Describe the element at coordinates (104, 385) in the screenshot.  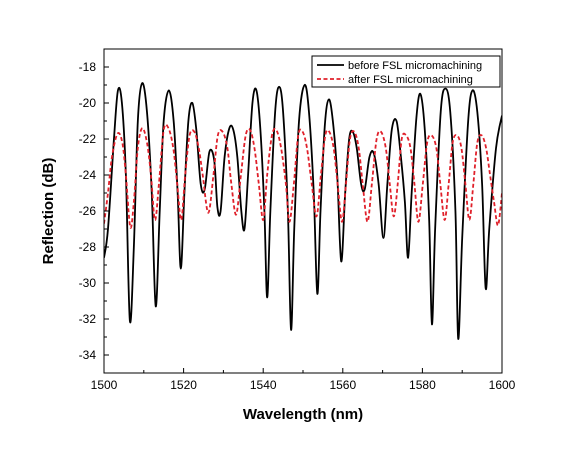
I see `x-tick-label: 1500` at that location.